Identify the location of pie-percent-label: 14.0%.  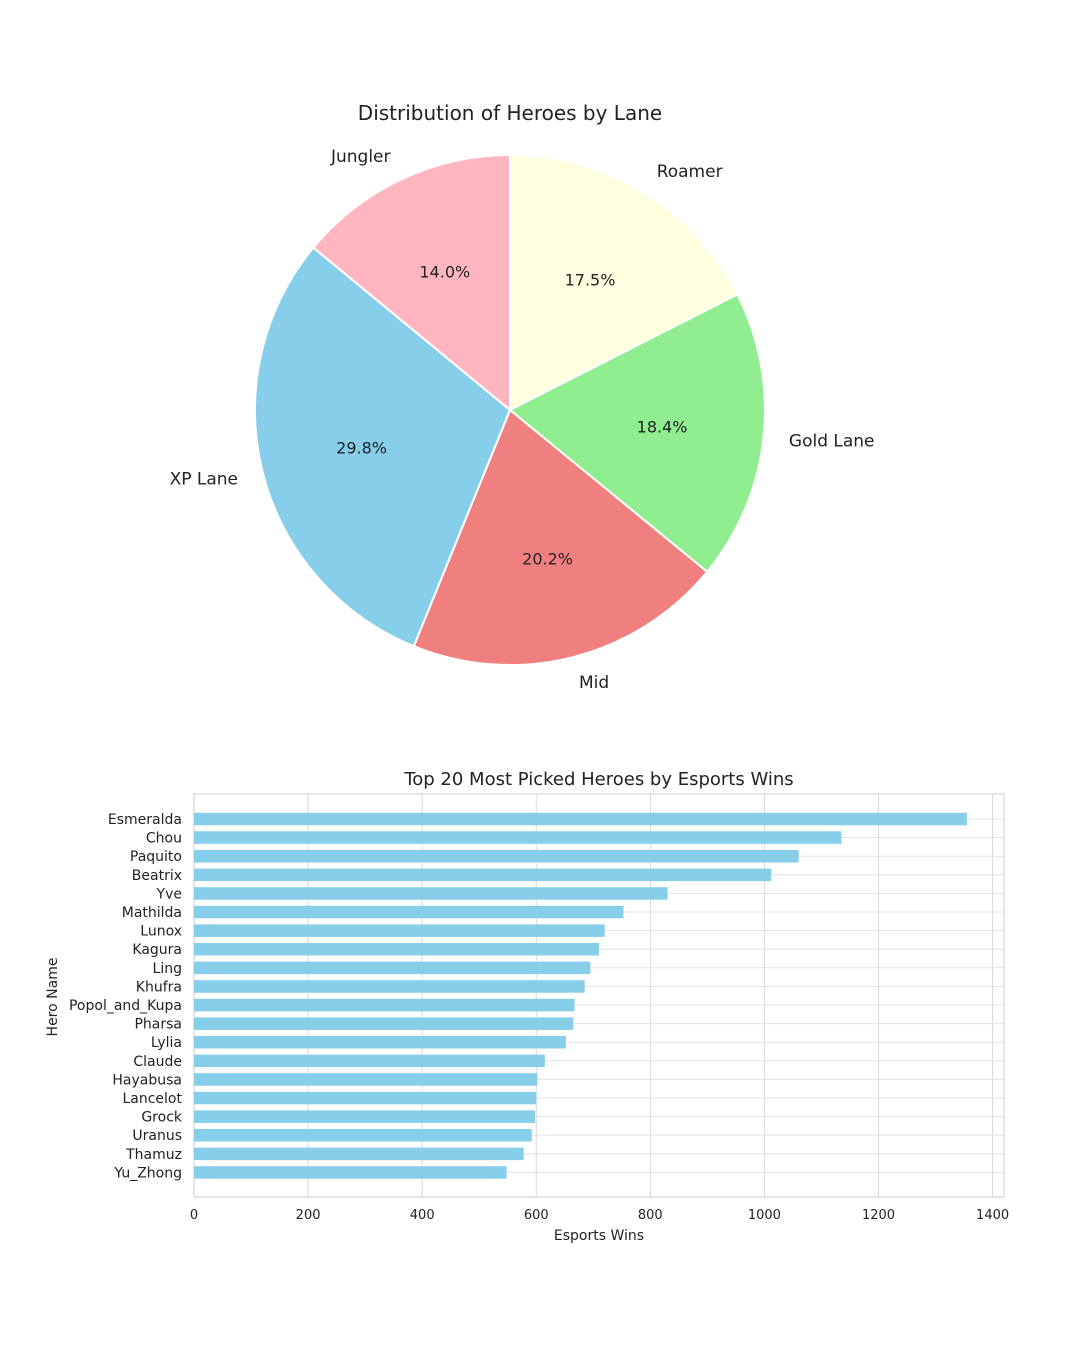
(444, 272).